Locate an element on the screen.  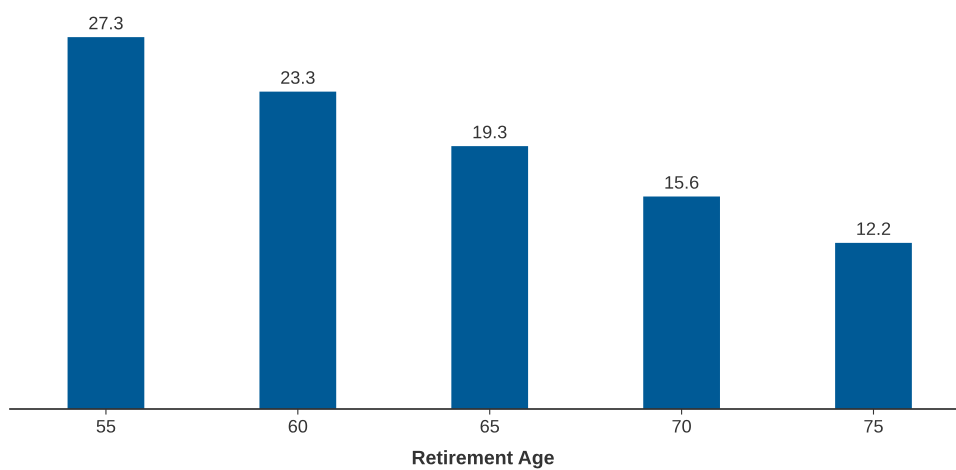
data-label: 19.3 is located at coordinates (490, 132).